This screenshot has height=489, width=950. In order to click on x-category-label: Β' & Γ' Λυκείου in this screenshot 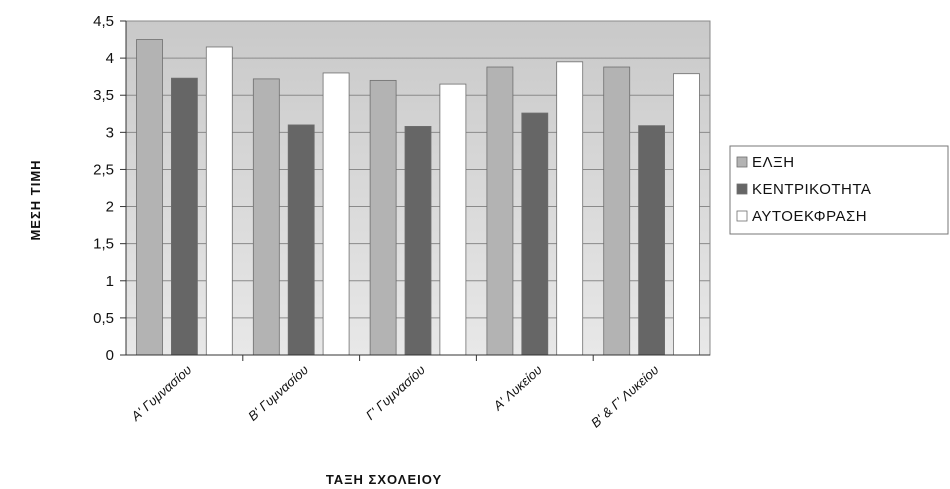, I will do `click(625, 396)`.